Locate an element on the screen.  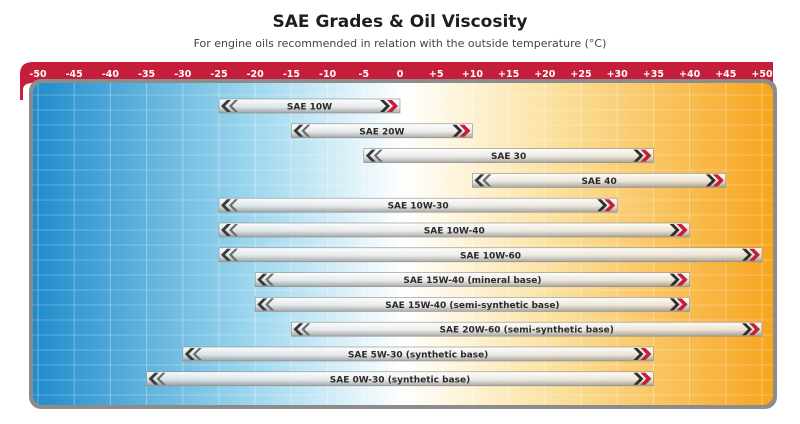
viscosity-bar: SAE 10W-30 is located at coordinates (418, 205).